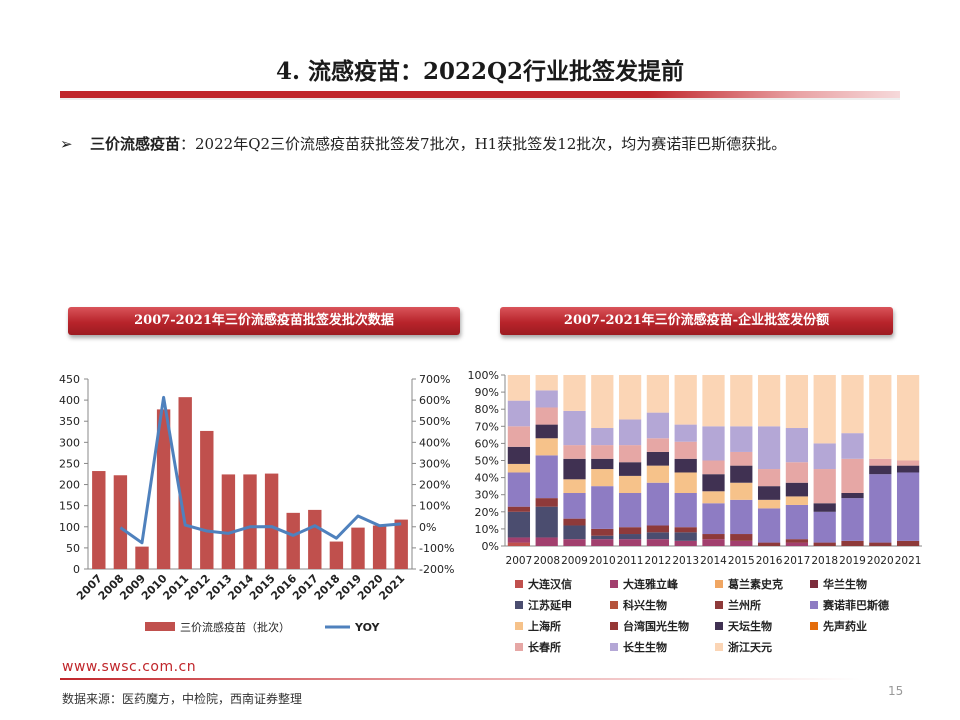 Image resolution: width=960 pixels, height=720 pixels. I want to click on right-tick-label: 100%, so click(434, 506).